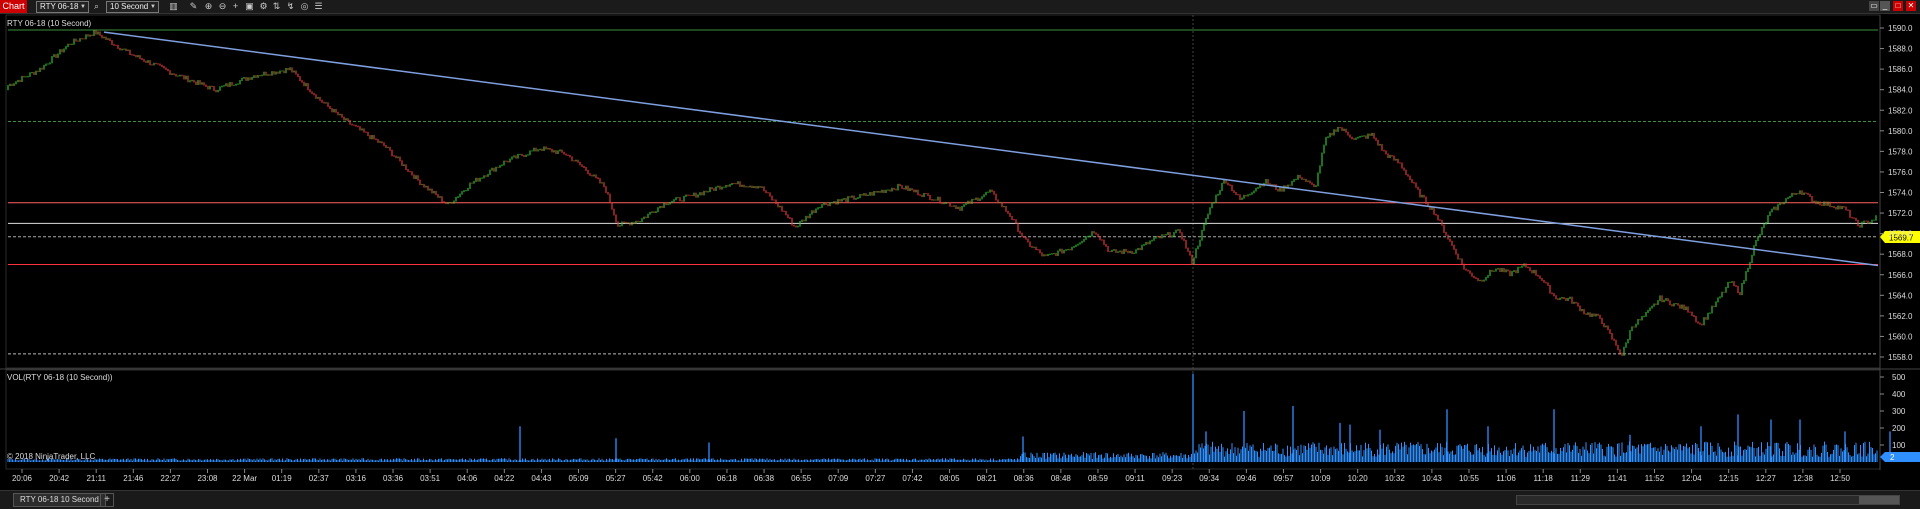 The width and height of the screenshot is (1920, 509). I want to click on time-tick-label: 09:46, so click(1246, 478).